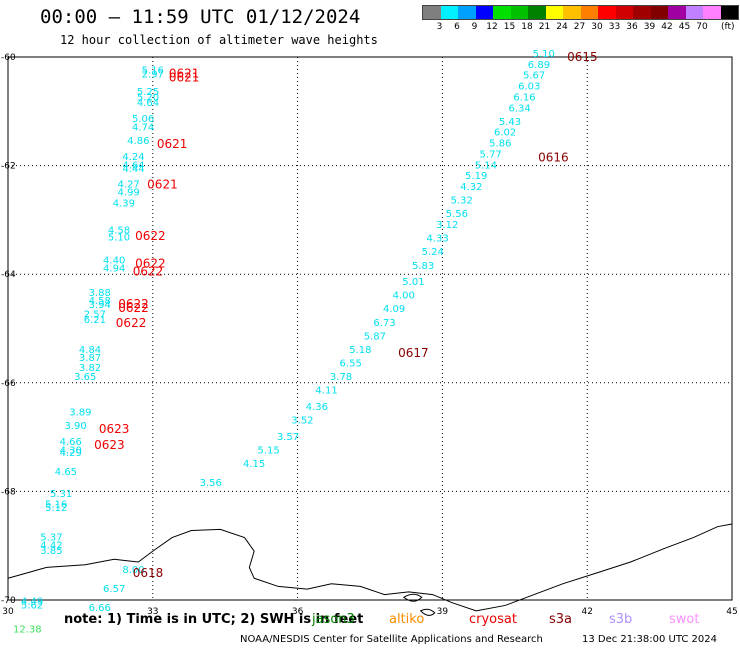 This screenshot has width=740, height=650. Describe the element at coordinates (8, 167) in the screenshot. I see `latitude-tick-label: -62` at that location.